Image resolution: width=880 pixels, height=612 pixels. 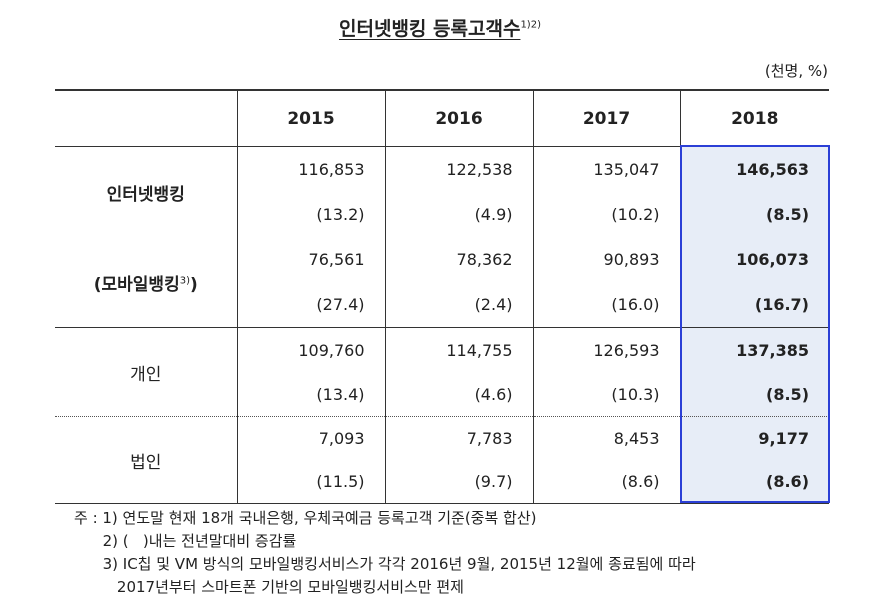 What do you see at coordinates (754, 305) in the screenshot?
I see `rate-cell: (16.7)` at bounding box center [754, 305].